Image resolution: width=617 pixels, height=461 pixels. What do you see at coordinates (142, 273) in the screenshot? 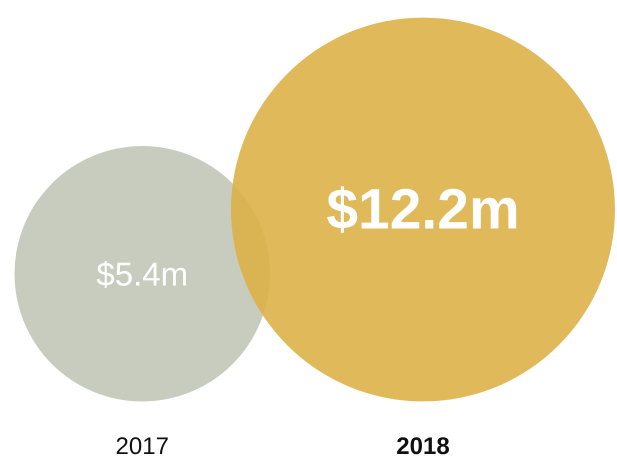
I see `data-label: $5.4m` at bounding box center [142, 273].